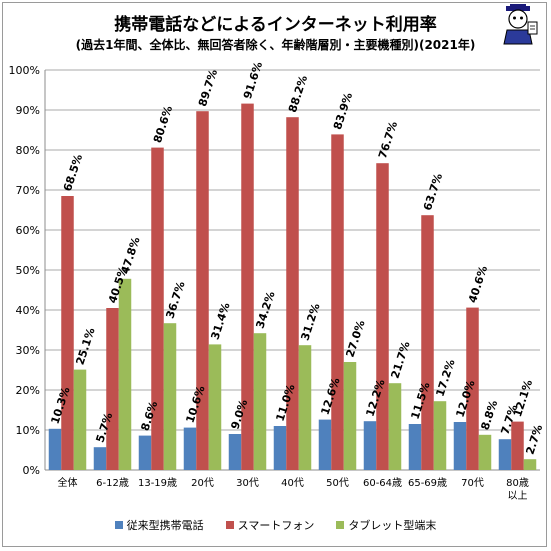  What do you see at coordinates (24, 70) in the screenshot?
I see `y-tick-label: 100%` at bounding box center [24, 70].